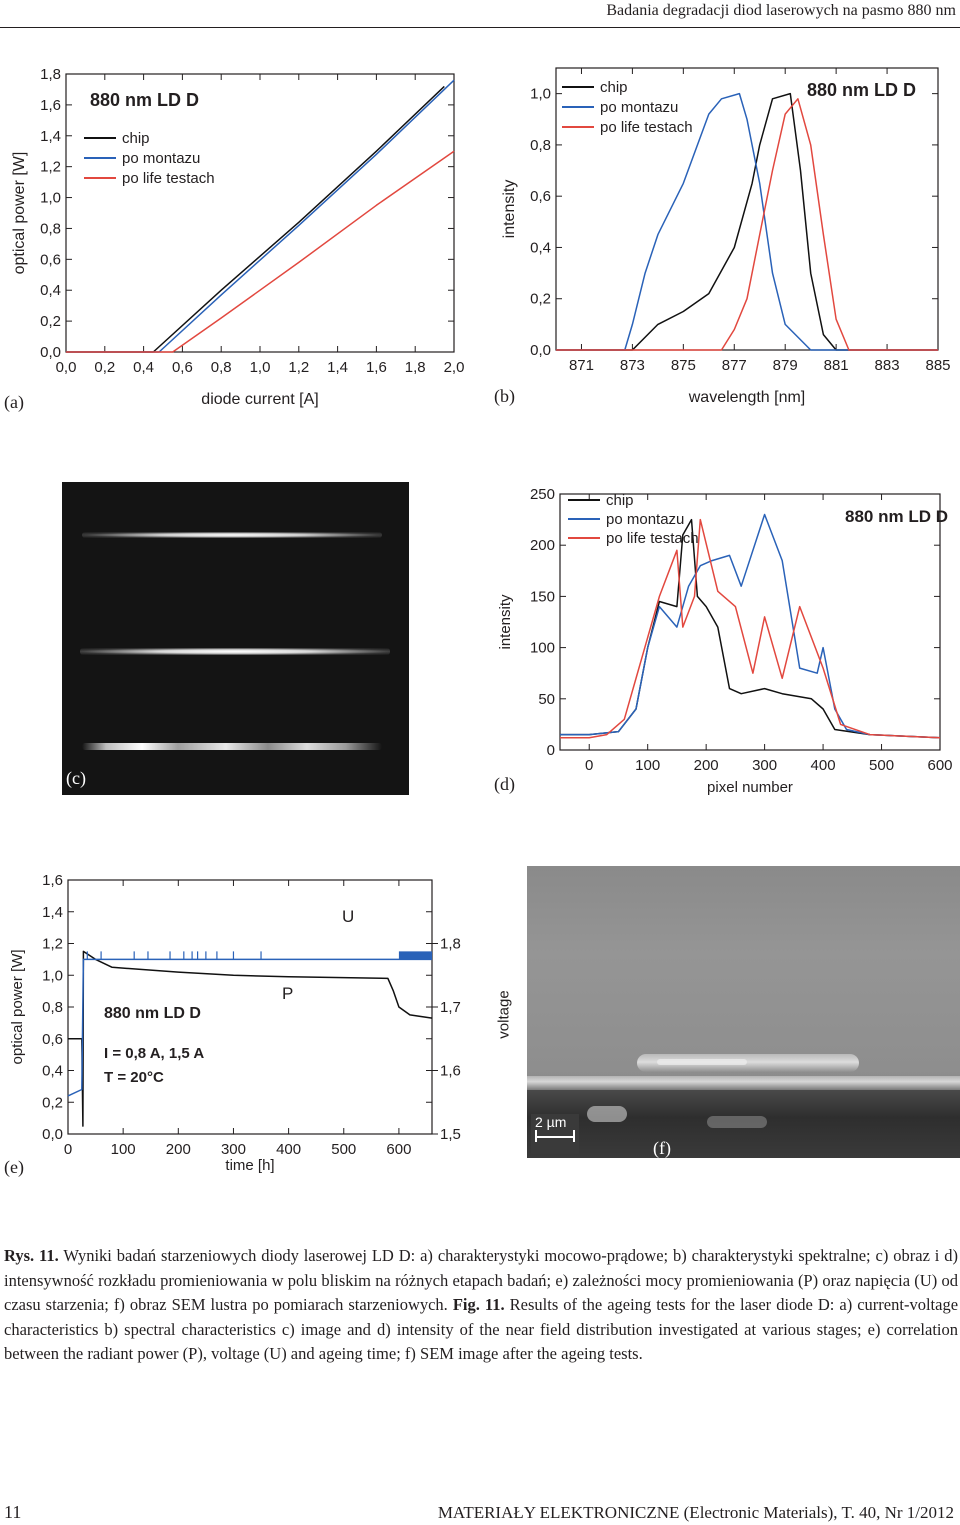  Describe the element at coordinates (454, 367) in the screenshot. I see `x-tick-label: 2,0` at that location.